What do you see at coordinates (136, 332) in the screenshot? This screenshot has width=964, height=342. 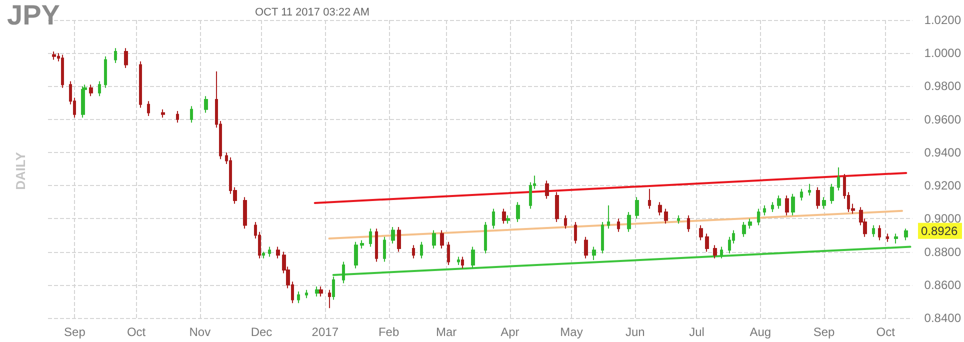 I see `x-tick-label: Oct` at bounding box center [136, 332].